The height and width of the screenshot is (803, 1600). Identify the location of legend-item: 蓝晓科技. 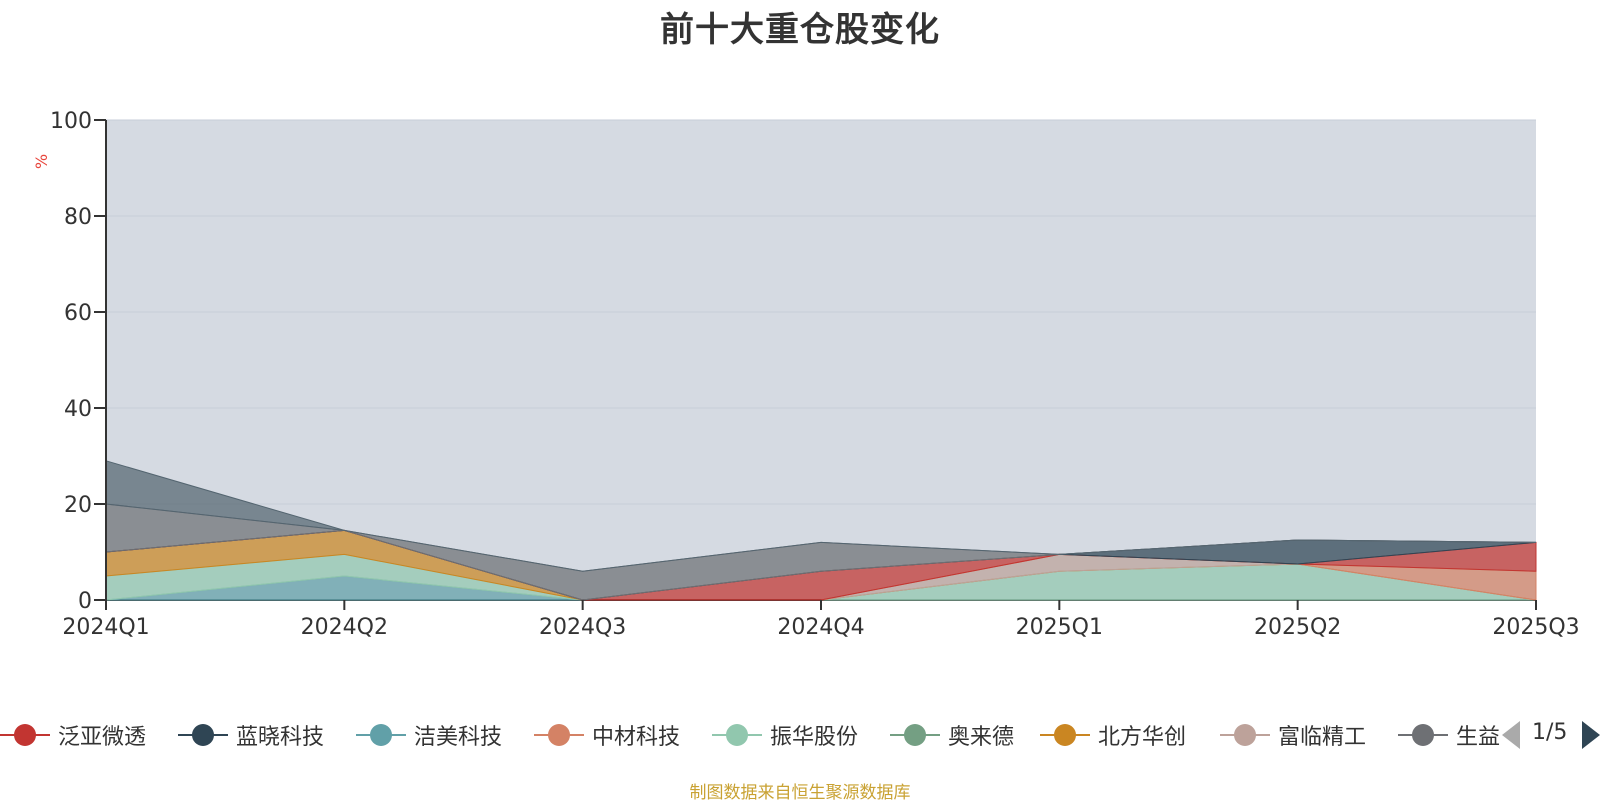
(251, 735).